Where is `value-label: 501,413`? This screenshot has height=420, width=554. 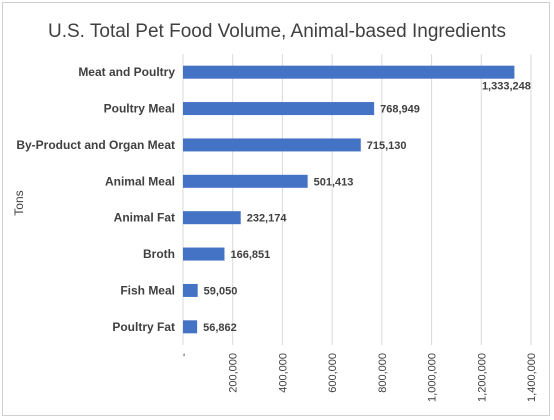
value-label: 501,413 is located at coordinates (334, 182).